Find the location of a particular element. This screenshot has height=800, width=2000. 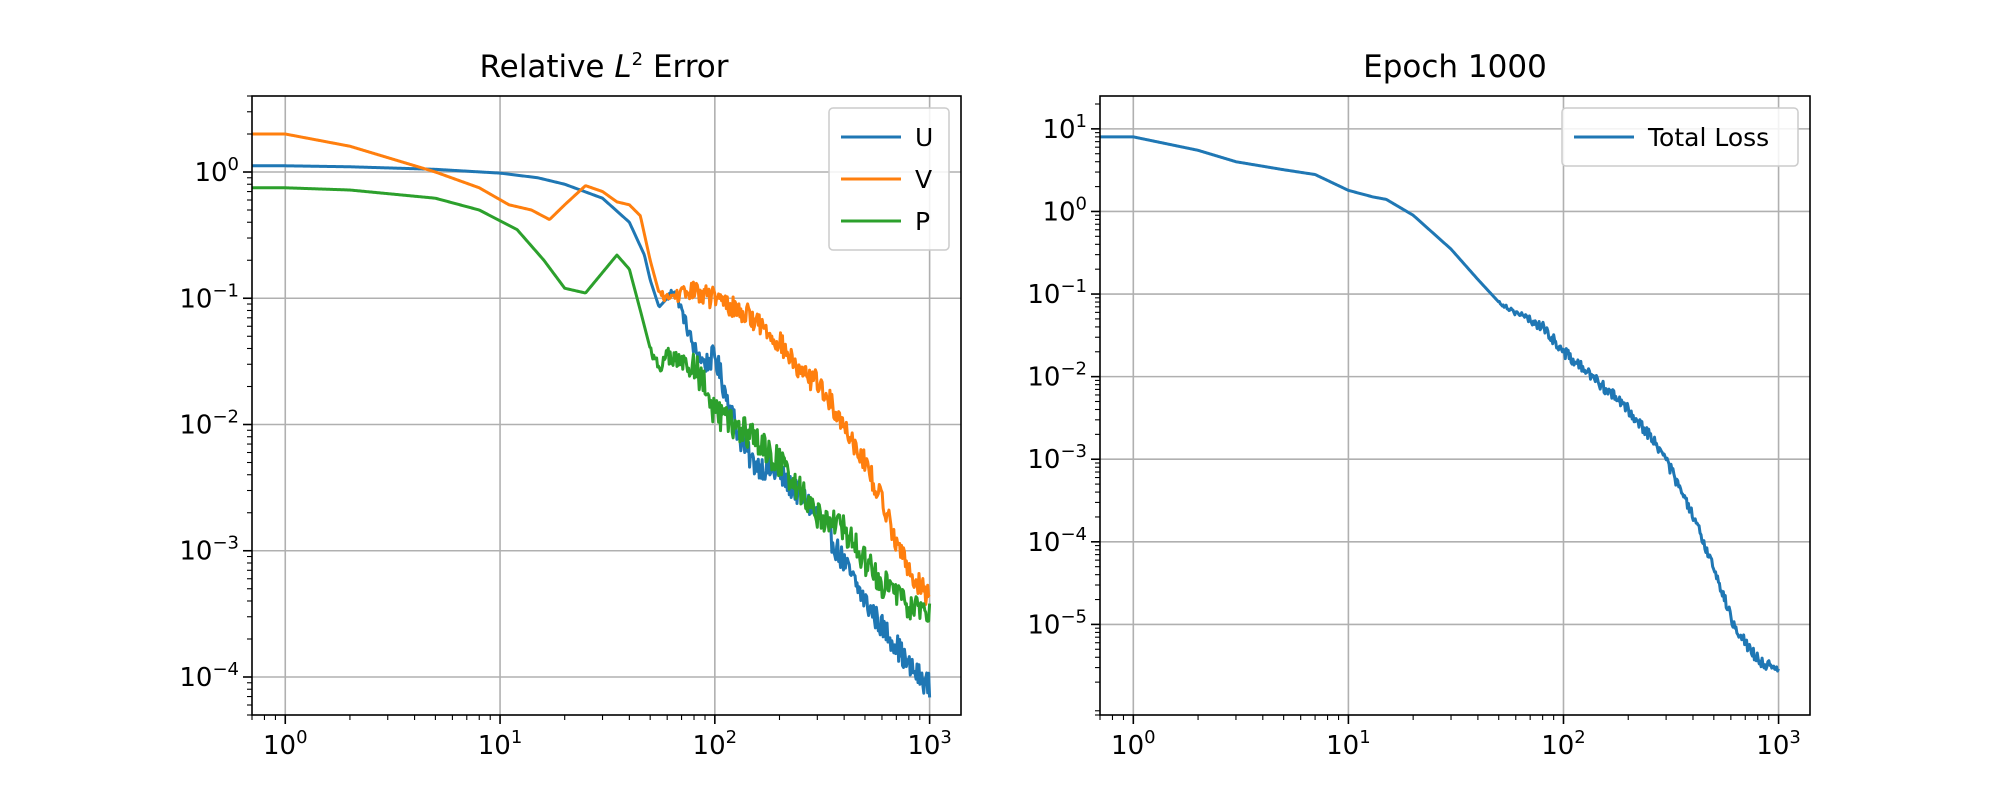

legend: UVP is located at coordinates (889, 179).